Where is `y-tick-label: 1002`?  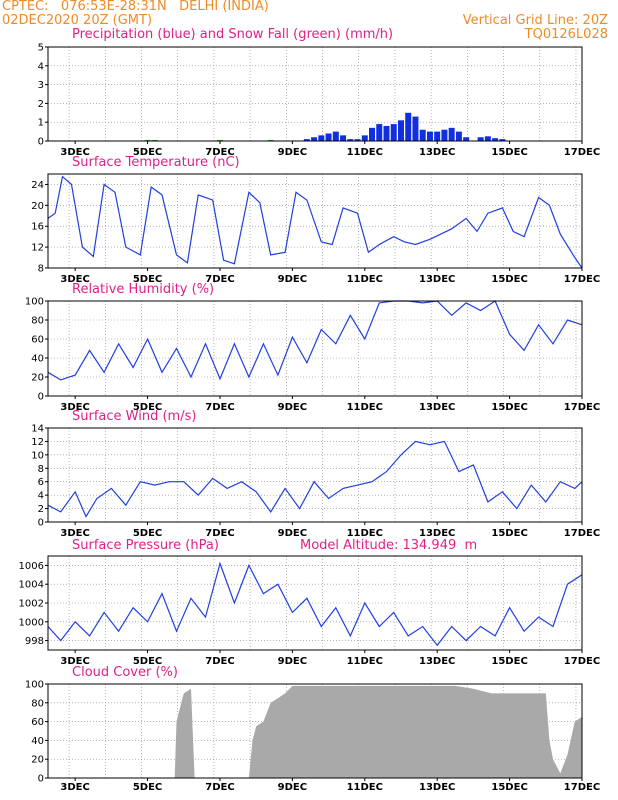
y-tick-label: 1002 is located at coordinates (31, 604).